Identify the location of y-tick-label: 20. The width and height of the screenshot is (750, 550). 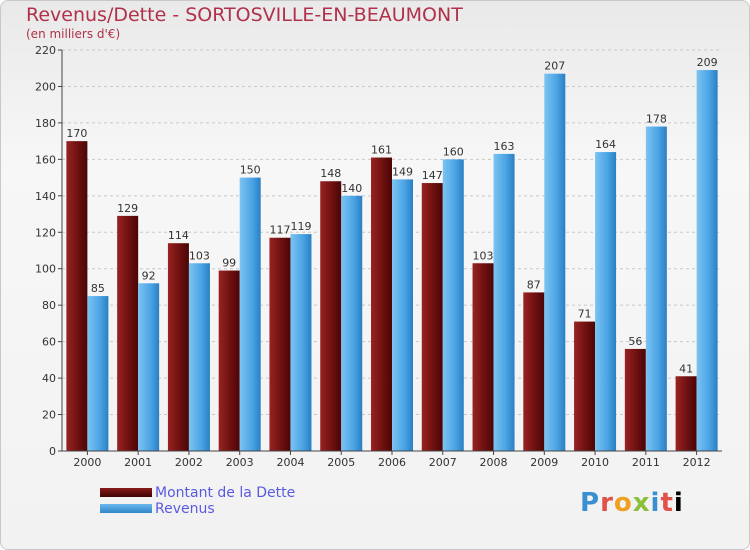
(49, 415).